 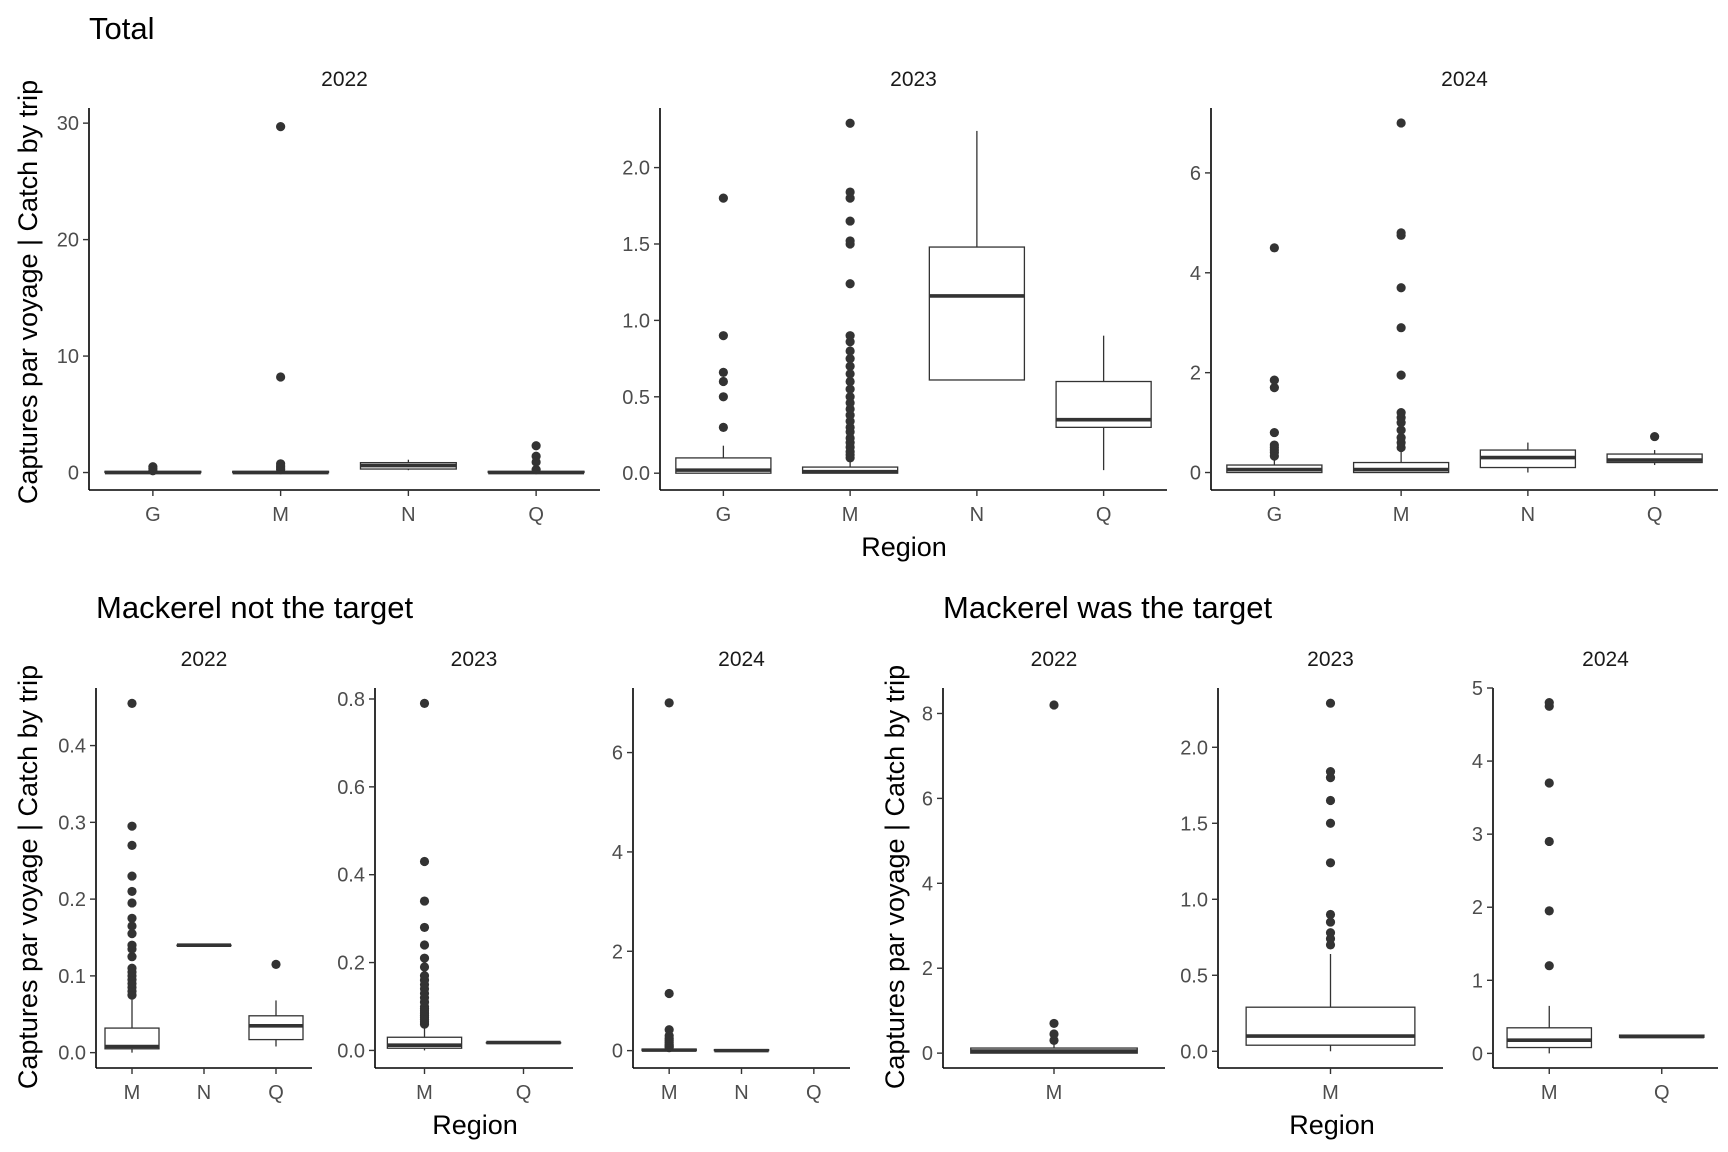 I want to click on y-tick-label: 30, so click(x=68, y=124).